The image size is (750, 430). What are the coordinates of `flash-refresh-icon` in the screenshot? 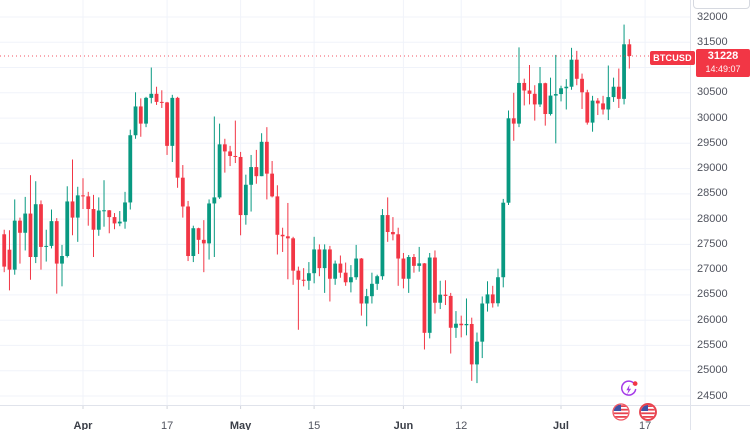 It's located at (628, 389).